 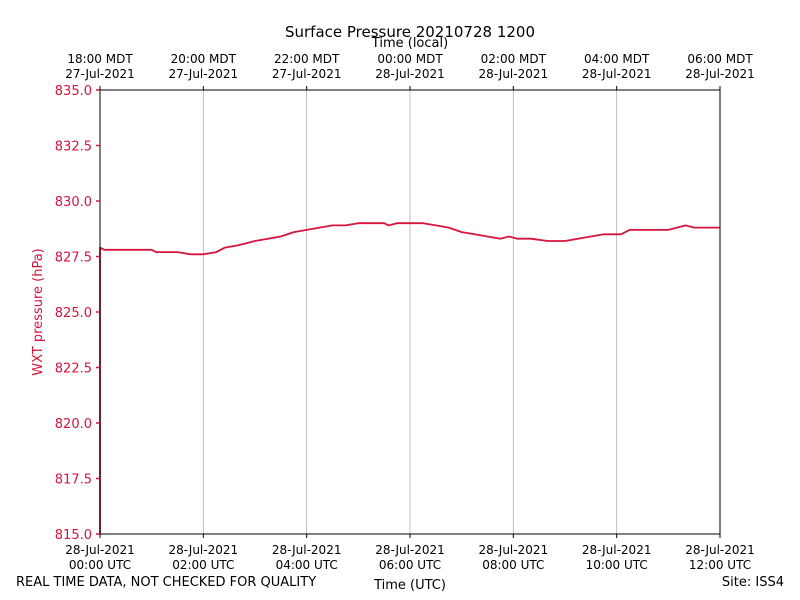 What do you see at coordinates (100, 59) in the screenshot?
I see `x2-tick-label: 18:00 MDT` at bounding box center [100, 59].